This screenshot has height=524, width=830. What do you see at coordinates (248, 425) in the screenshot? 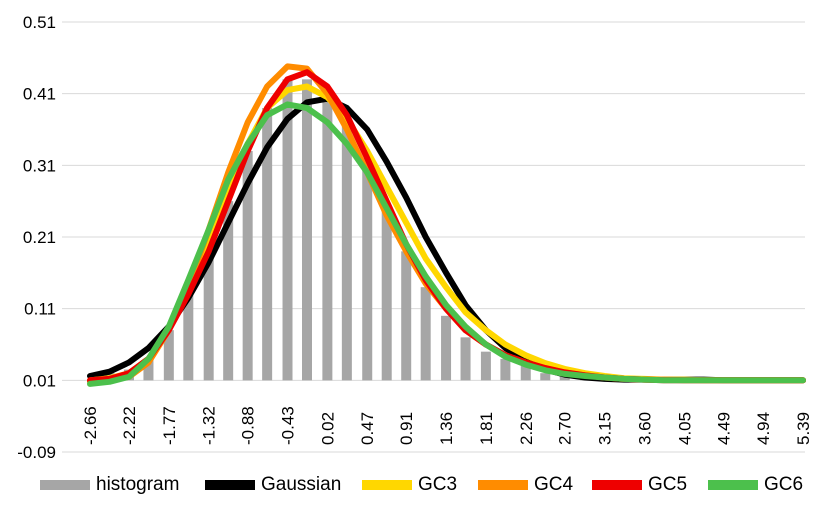
I see `x-tick-label: -0.88` at bounding box center [248, 425].